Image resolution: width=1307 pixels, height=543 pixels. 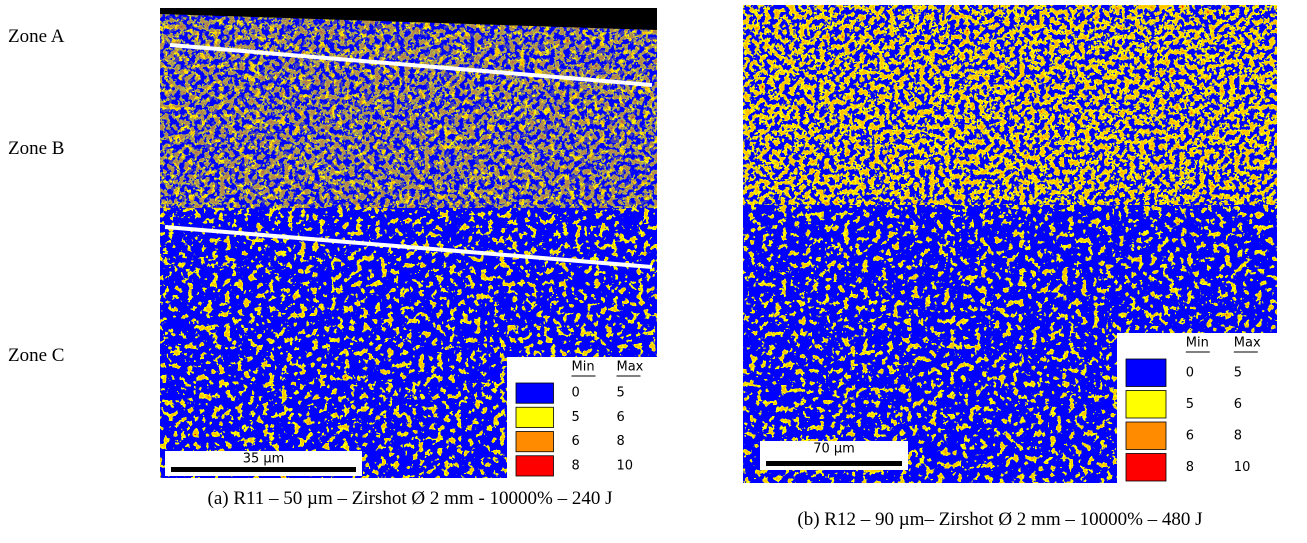 I want to click on scale-bar-label: 70 µm, so click(x=834, y=449).